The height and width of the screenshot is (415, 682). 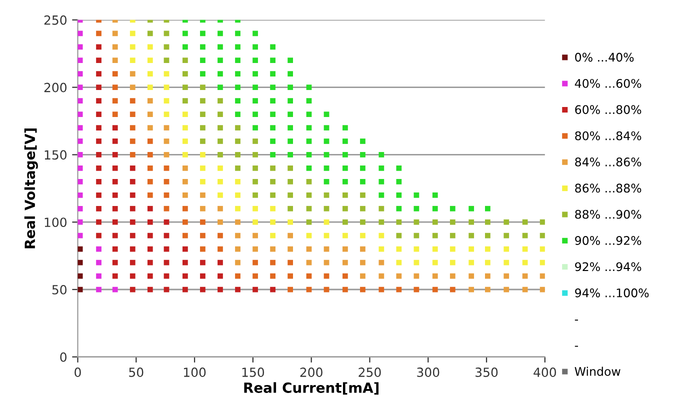 What do you see at coordinates (369, 372) in the screenshot?
I see `x-tick-label: 250` at bounding box center [369, 372].